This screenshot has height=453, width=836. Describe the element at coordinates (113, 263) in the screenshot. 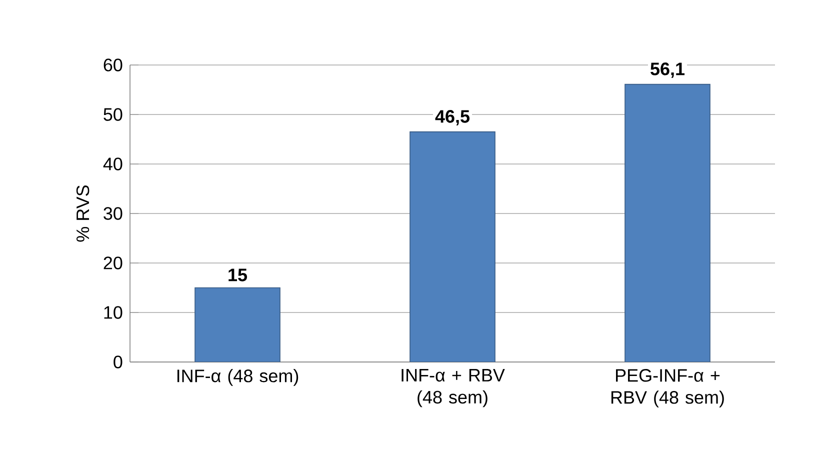

I see `y-tick-label: 20` at that location.